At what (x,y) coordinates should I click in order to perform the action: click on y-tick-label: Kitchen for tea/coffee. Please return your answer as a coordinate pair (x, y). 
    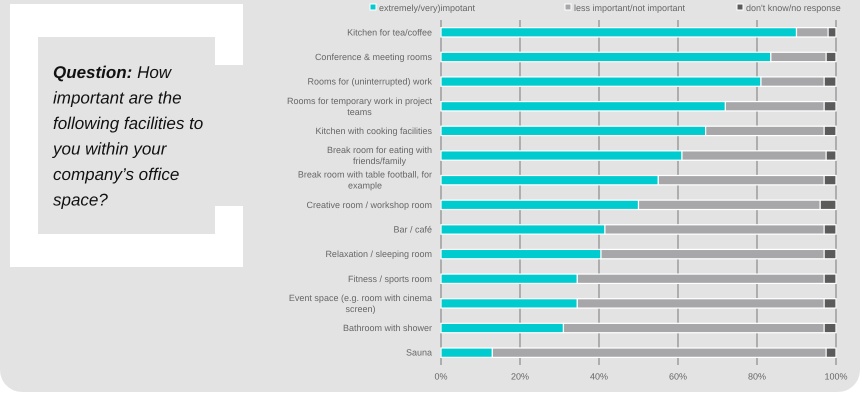
    Looking at the image, I should click on (389, 32).